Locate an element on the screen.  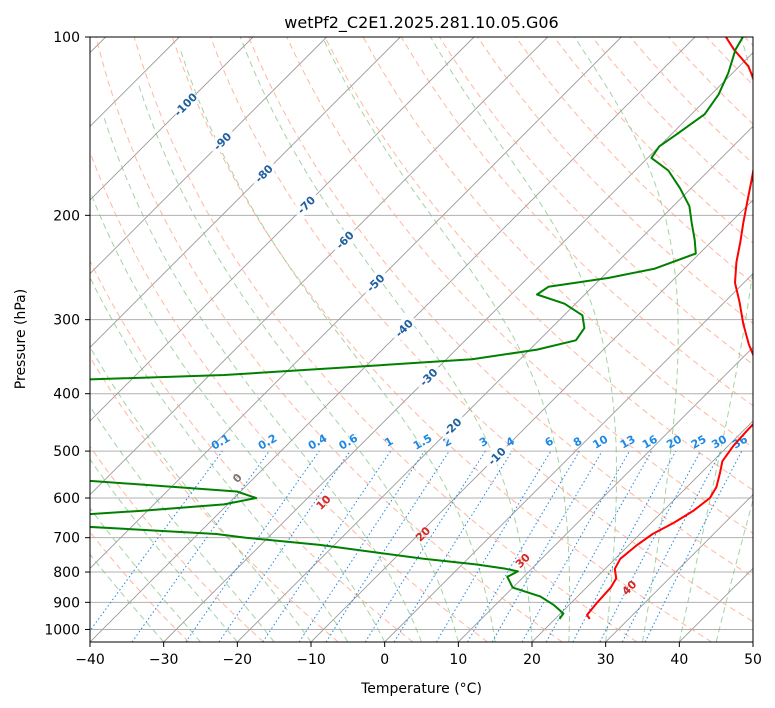
x-axis-title: Temperature (°C) is located at coordinates (421, 689).